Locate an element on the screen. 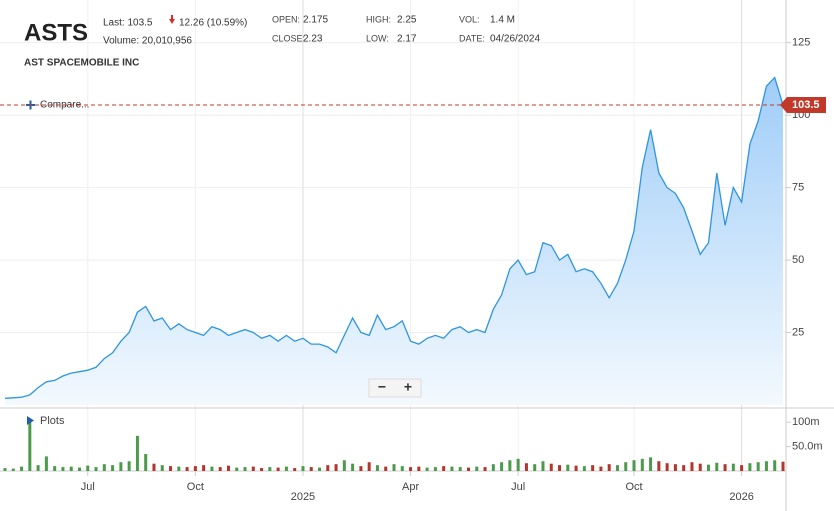  open: 2.175 is located at coordinates (315, 20).